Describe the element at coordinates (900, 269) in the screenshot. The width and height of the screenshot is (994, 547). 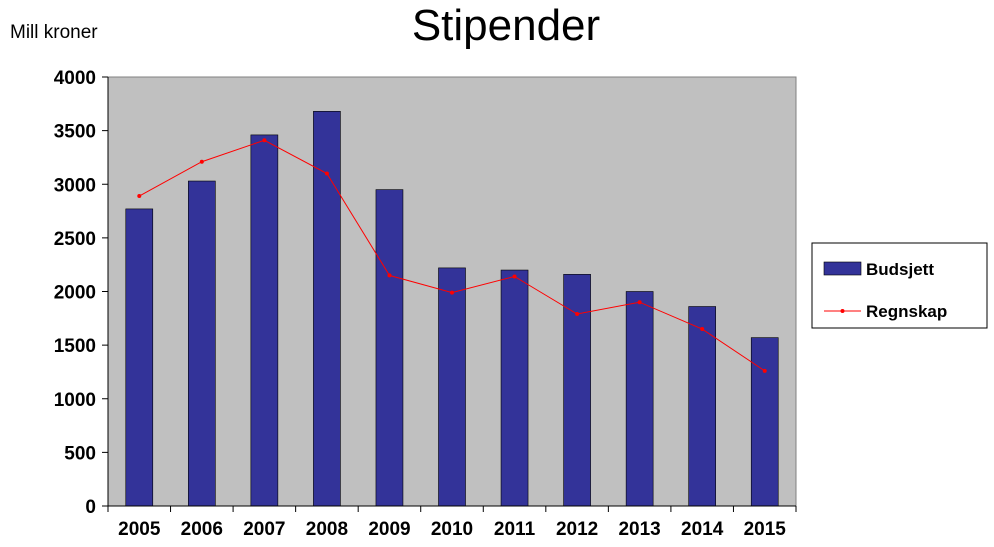
I see `legend-label-budsjett: Budsjett` at that location.